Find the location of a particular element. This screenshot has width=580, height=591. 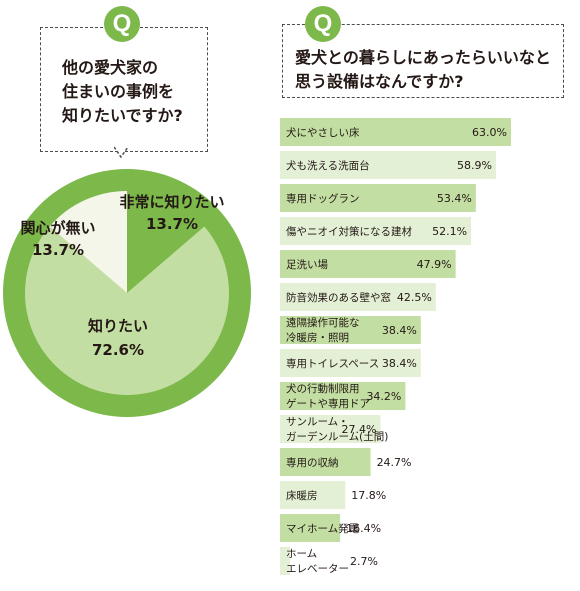

question-1-text: 他の愛犬家の 住まいの事例を 知りたいですか? is located at coordinates (132, 92).